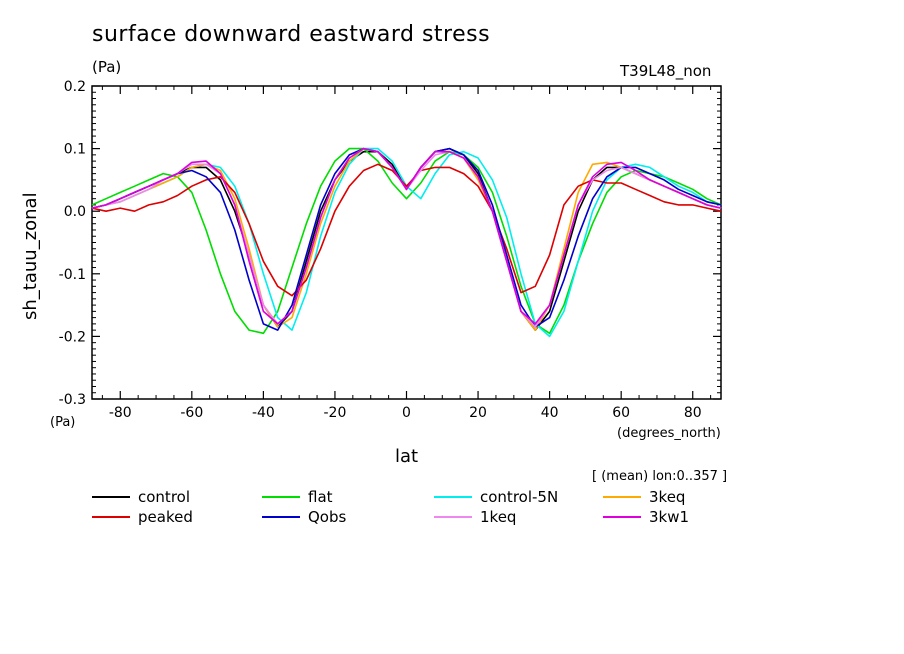  What do you see at coordinates (407, 456) in the screenshot?
I see `x-axis-label: lat` at bounding box center [407, 456].